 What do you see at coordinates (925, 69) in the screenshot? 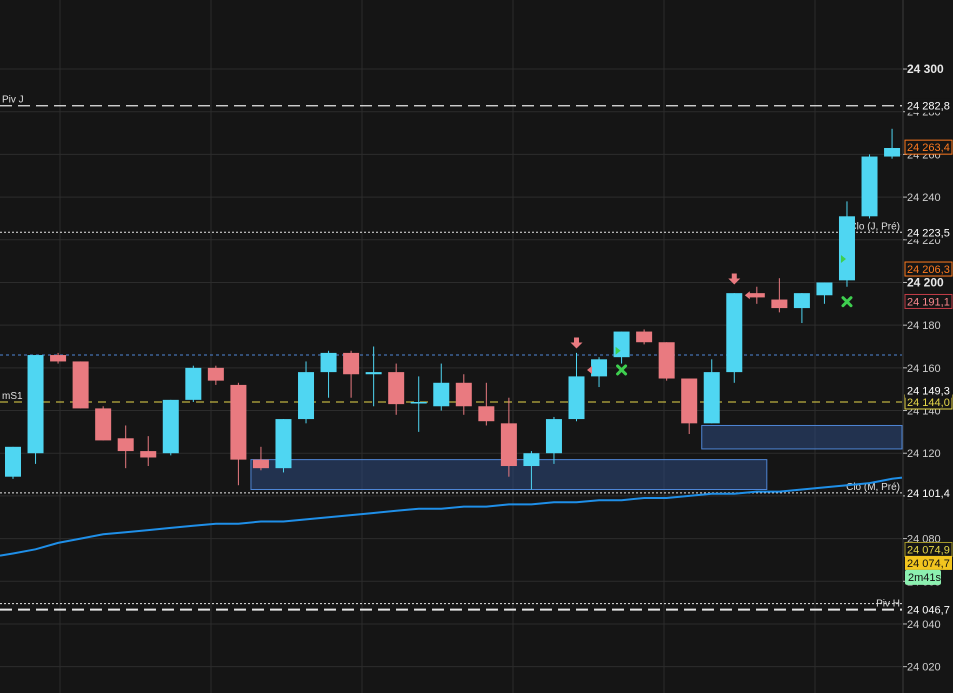
I see `tick-label: 24 300` at bounding box center [925, 69].